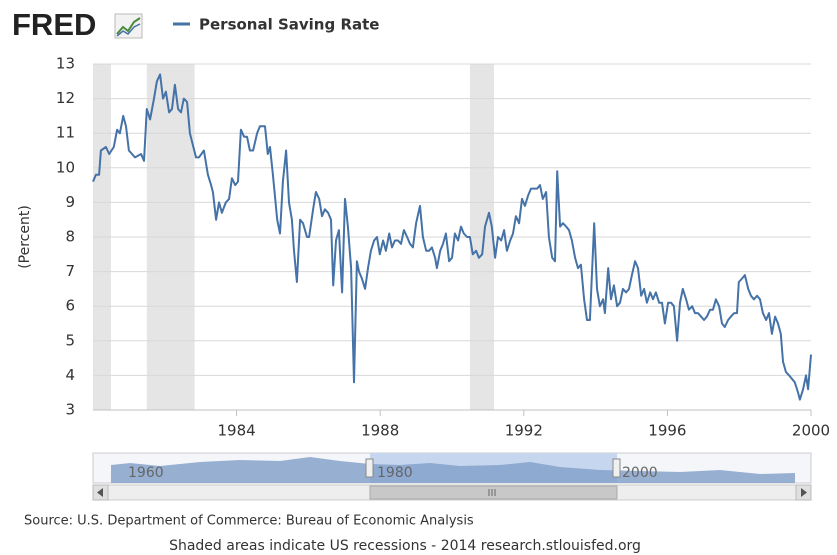 The width and height of the screenshot is (837, 555). What do you see at coordinates (380, 431) in the screenshot?
I see `x-tick-label: 1988` at bounding box center [380, 431].